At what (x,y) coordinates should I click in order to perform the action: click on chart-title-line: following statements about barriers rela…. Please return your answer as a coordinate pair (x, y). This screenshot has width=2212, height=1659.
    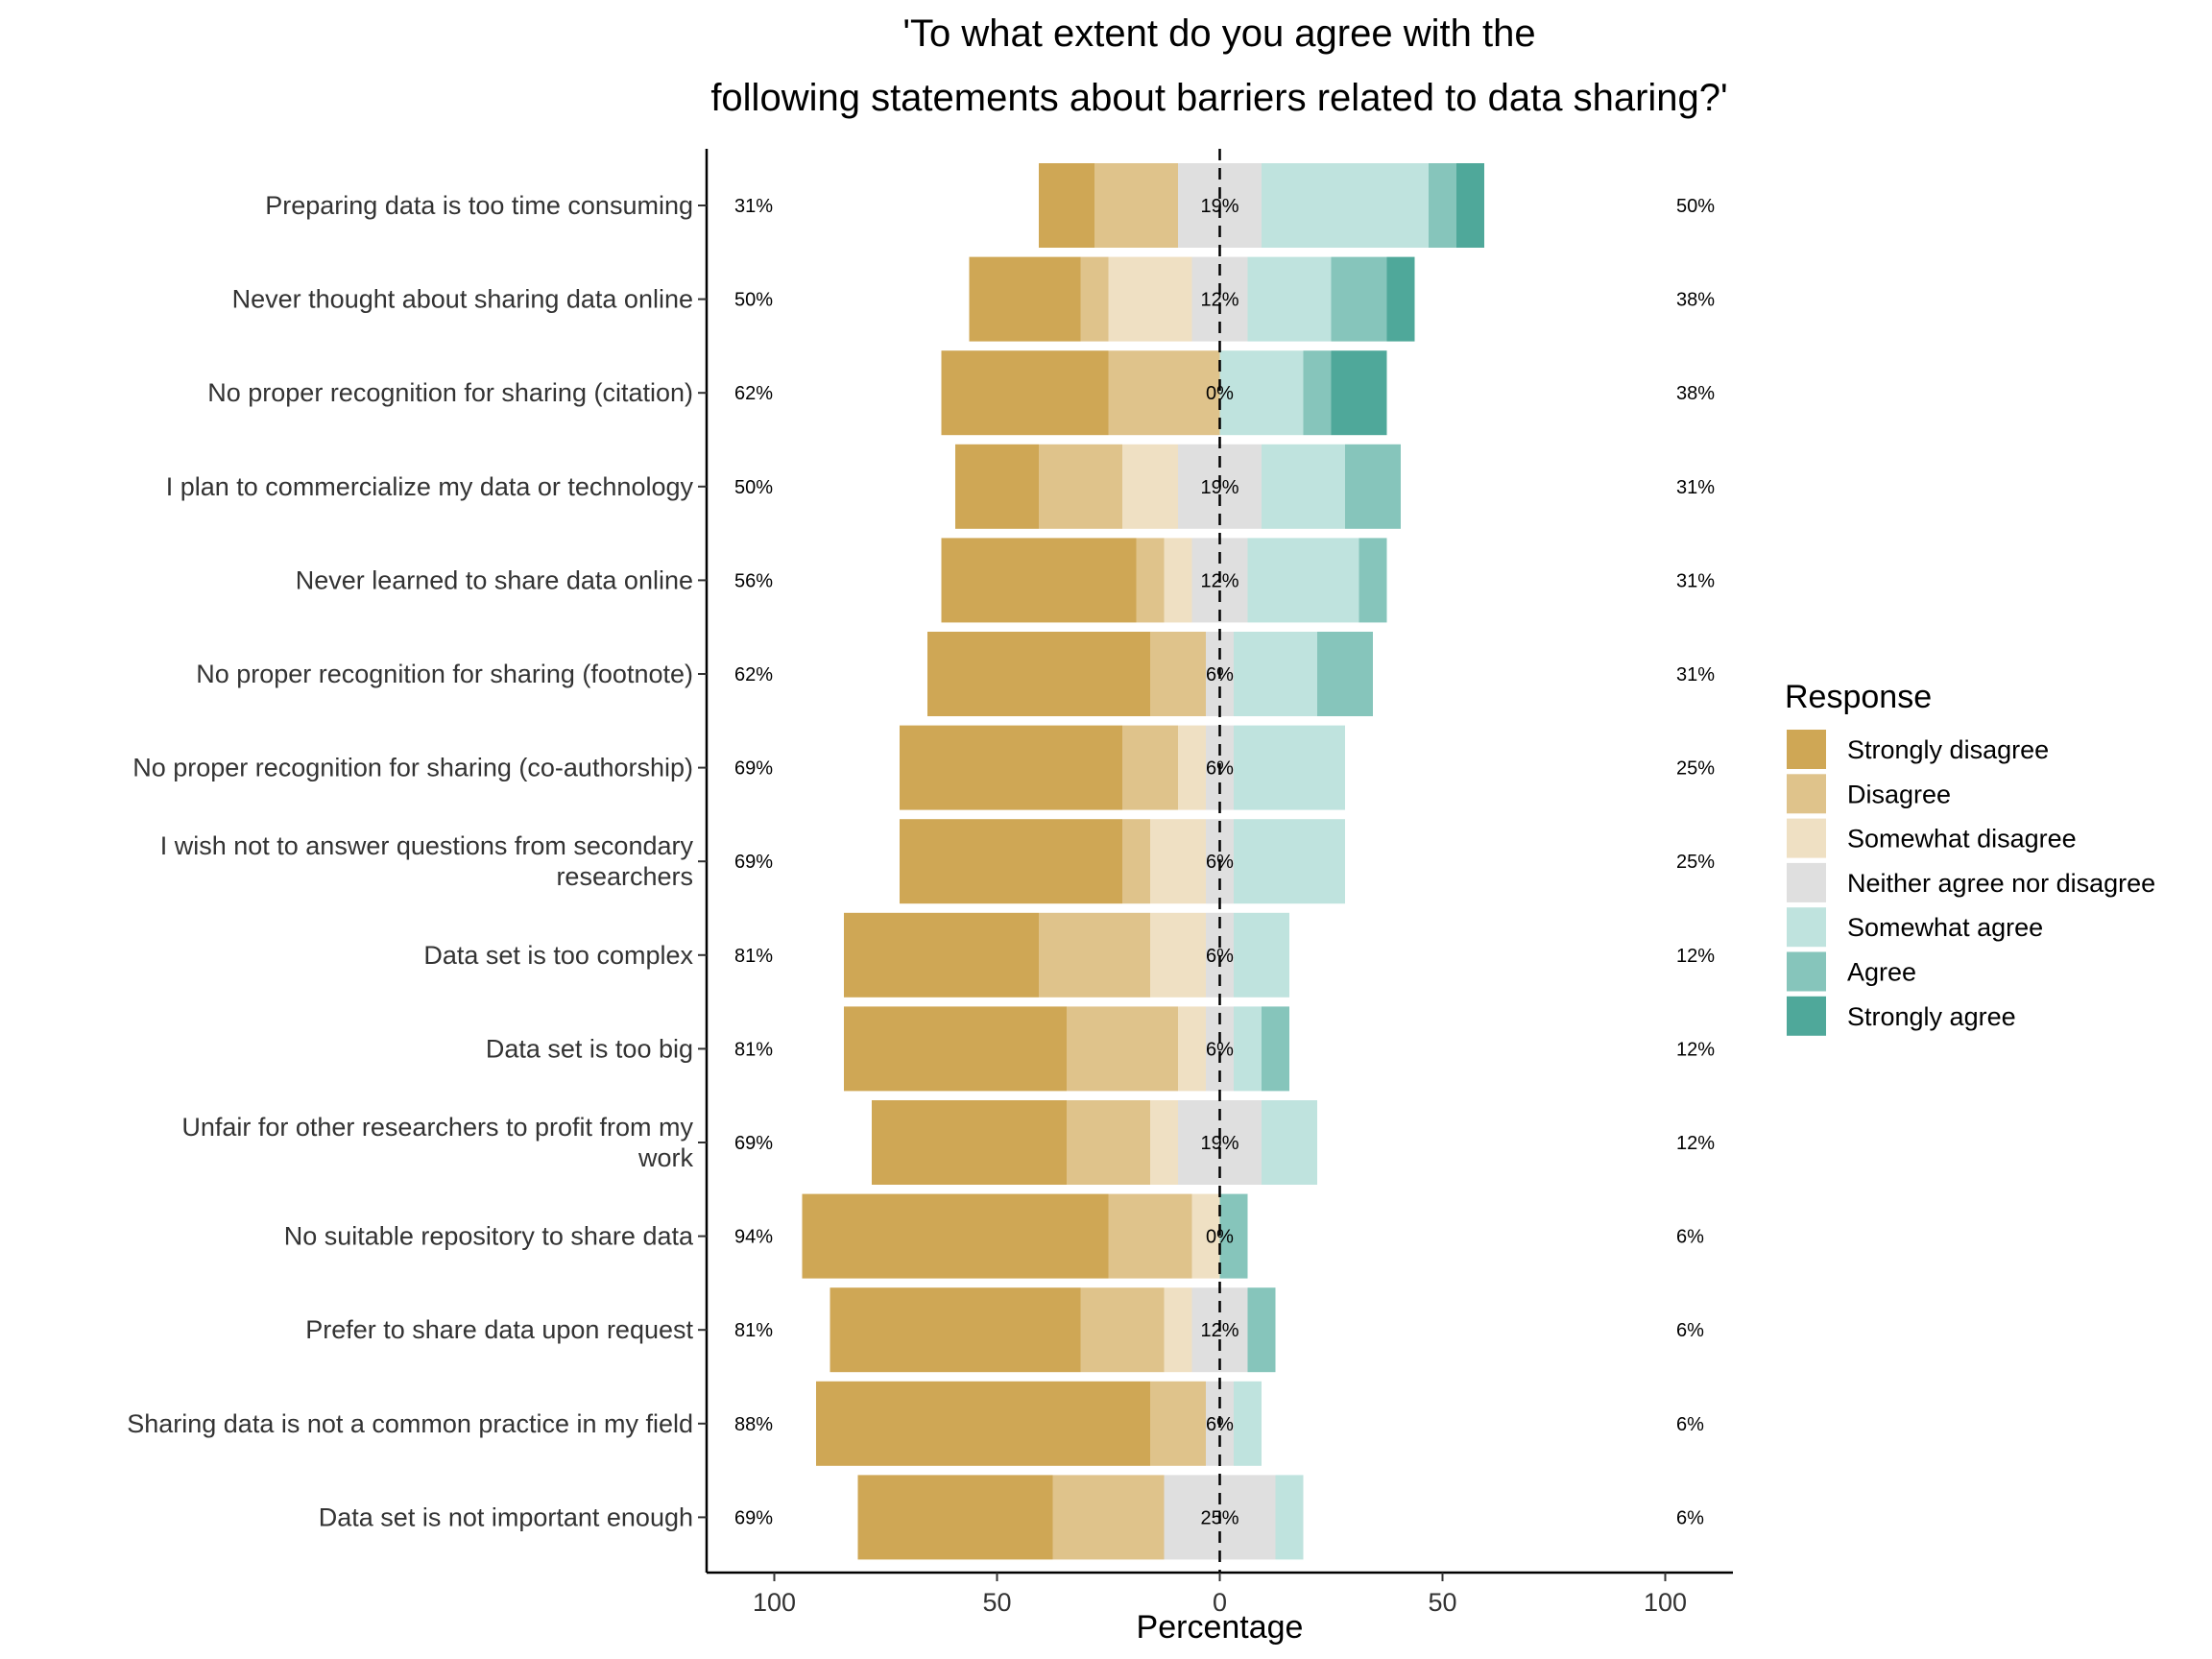
    Looking at the image, I should click on (1218, 98).